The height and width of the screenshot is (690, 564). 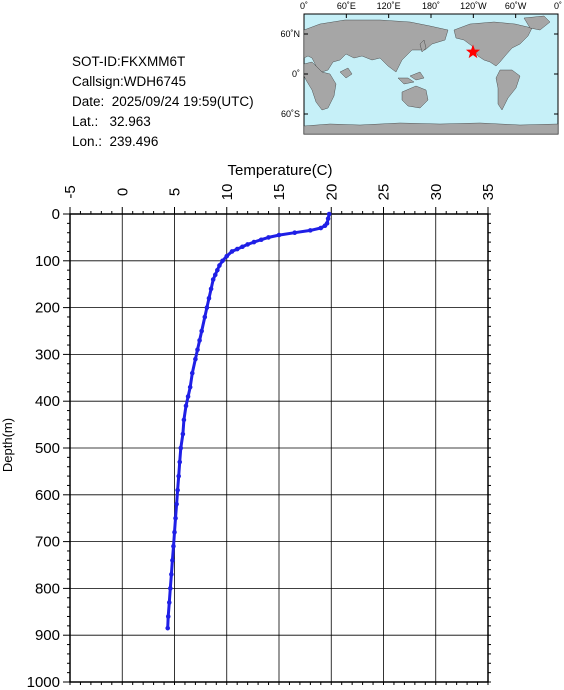 I want to click on y-tick-label: 700, so click(x=47, y=542).